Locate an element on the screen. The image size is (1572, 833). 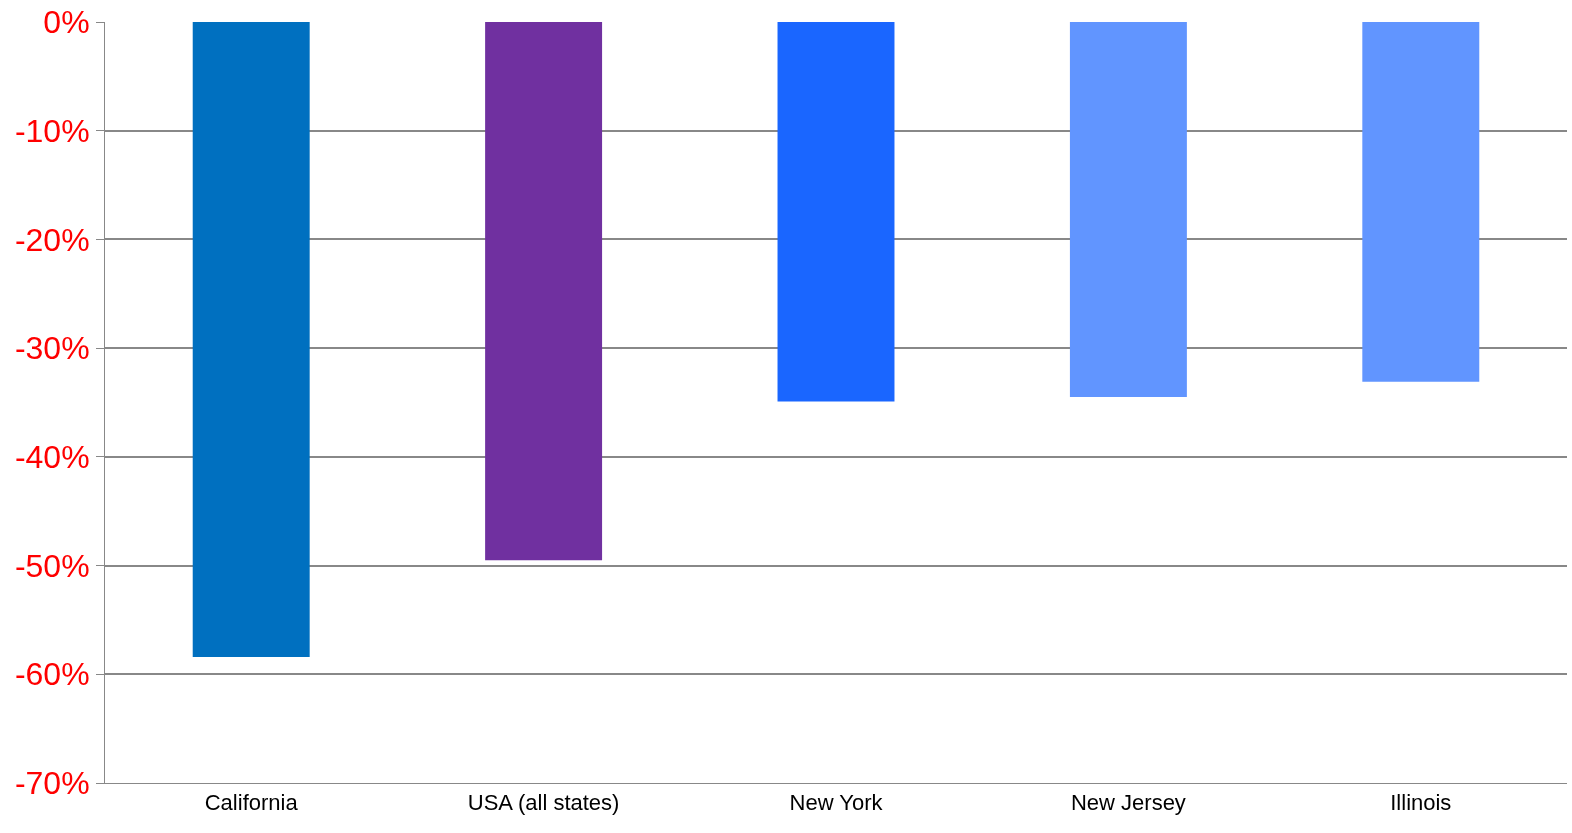
y-tick-label: -10% is located at coordinates (52, 130).